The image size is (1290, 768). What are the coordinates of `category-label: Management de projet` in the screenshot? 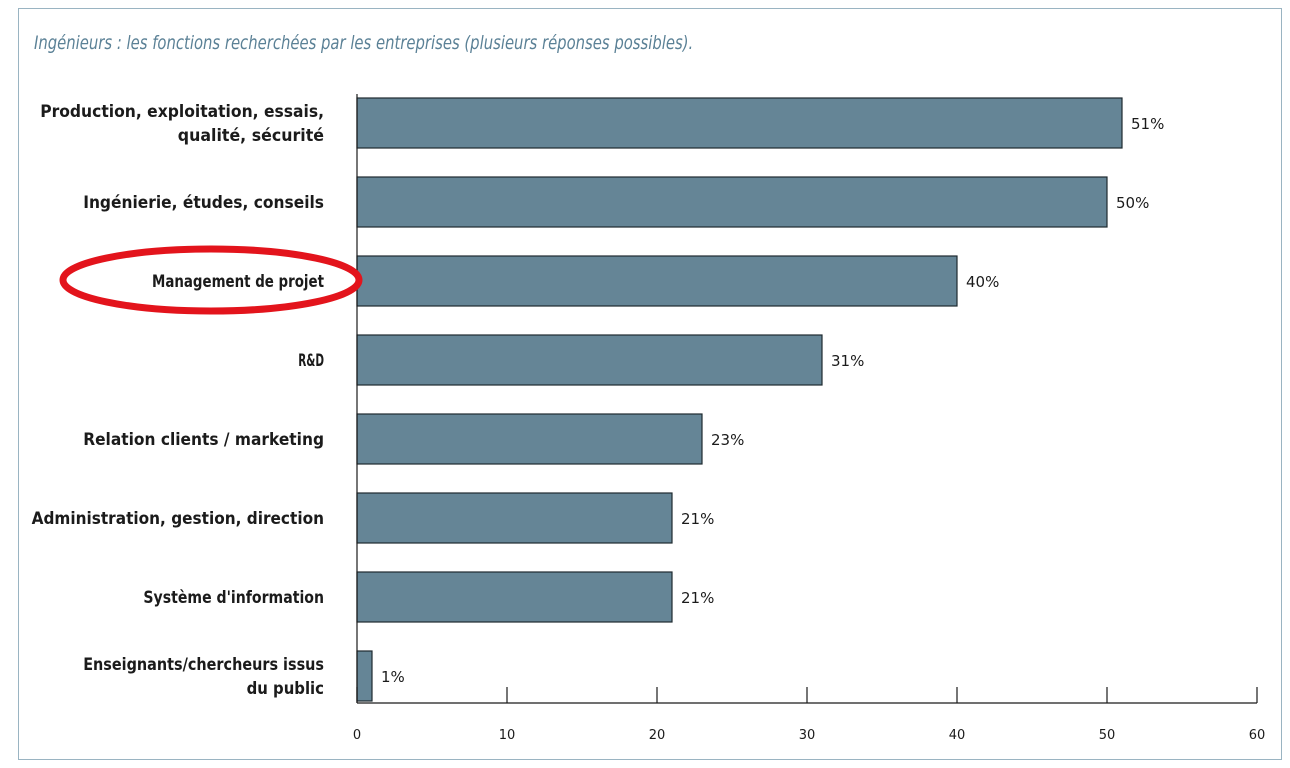 It's located at (238, 282).